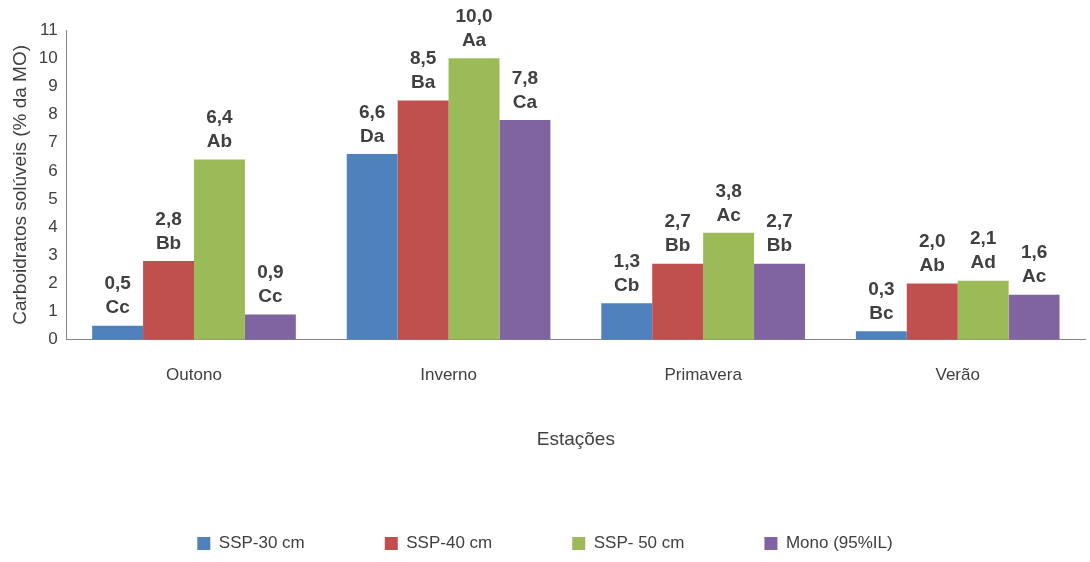  I want to click on data-label: 10,0 Aa, so click(474, 27).